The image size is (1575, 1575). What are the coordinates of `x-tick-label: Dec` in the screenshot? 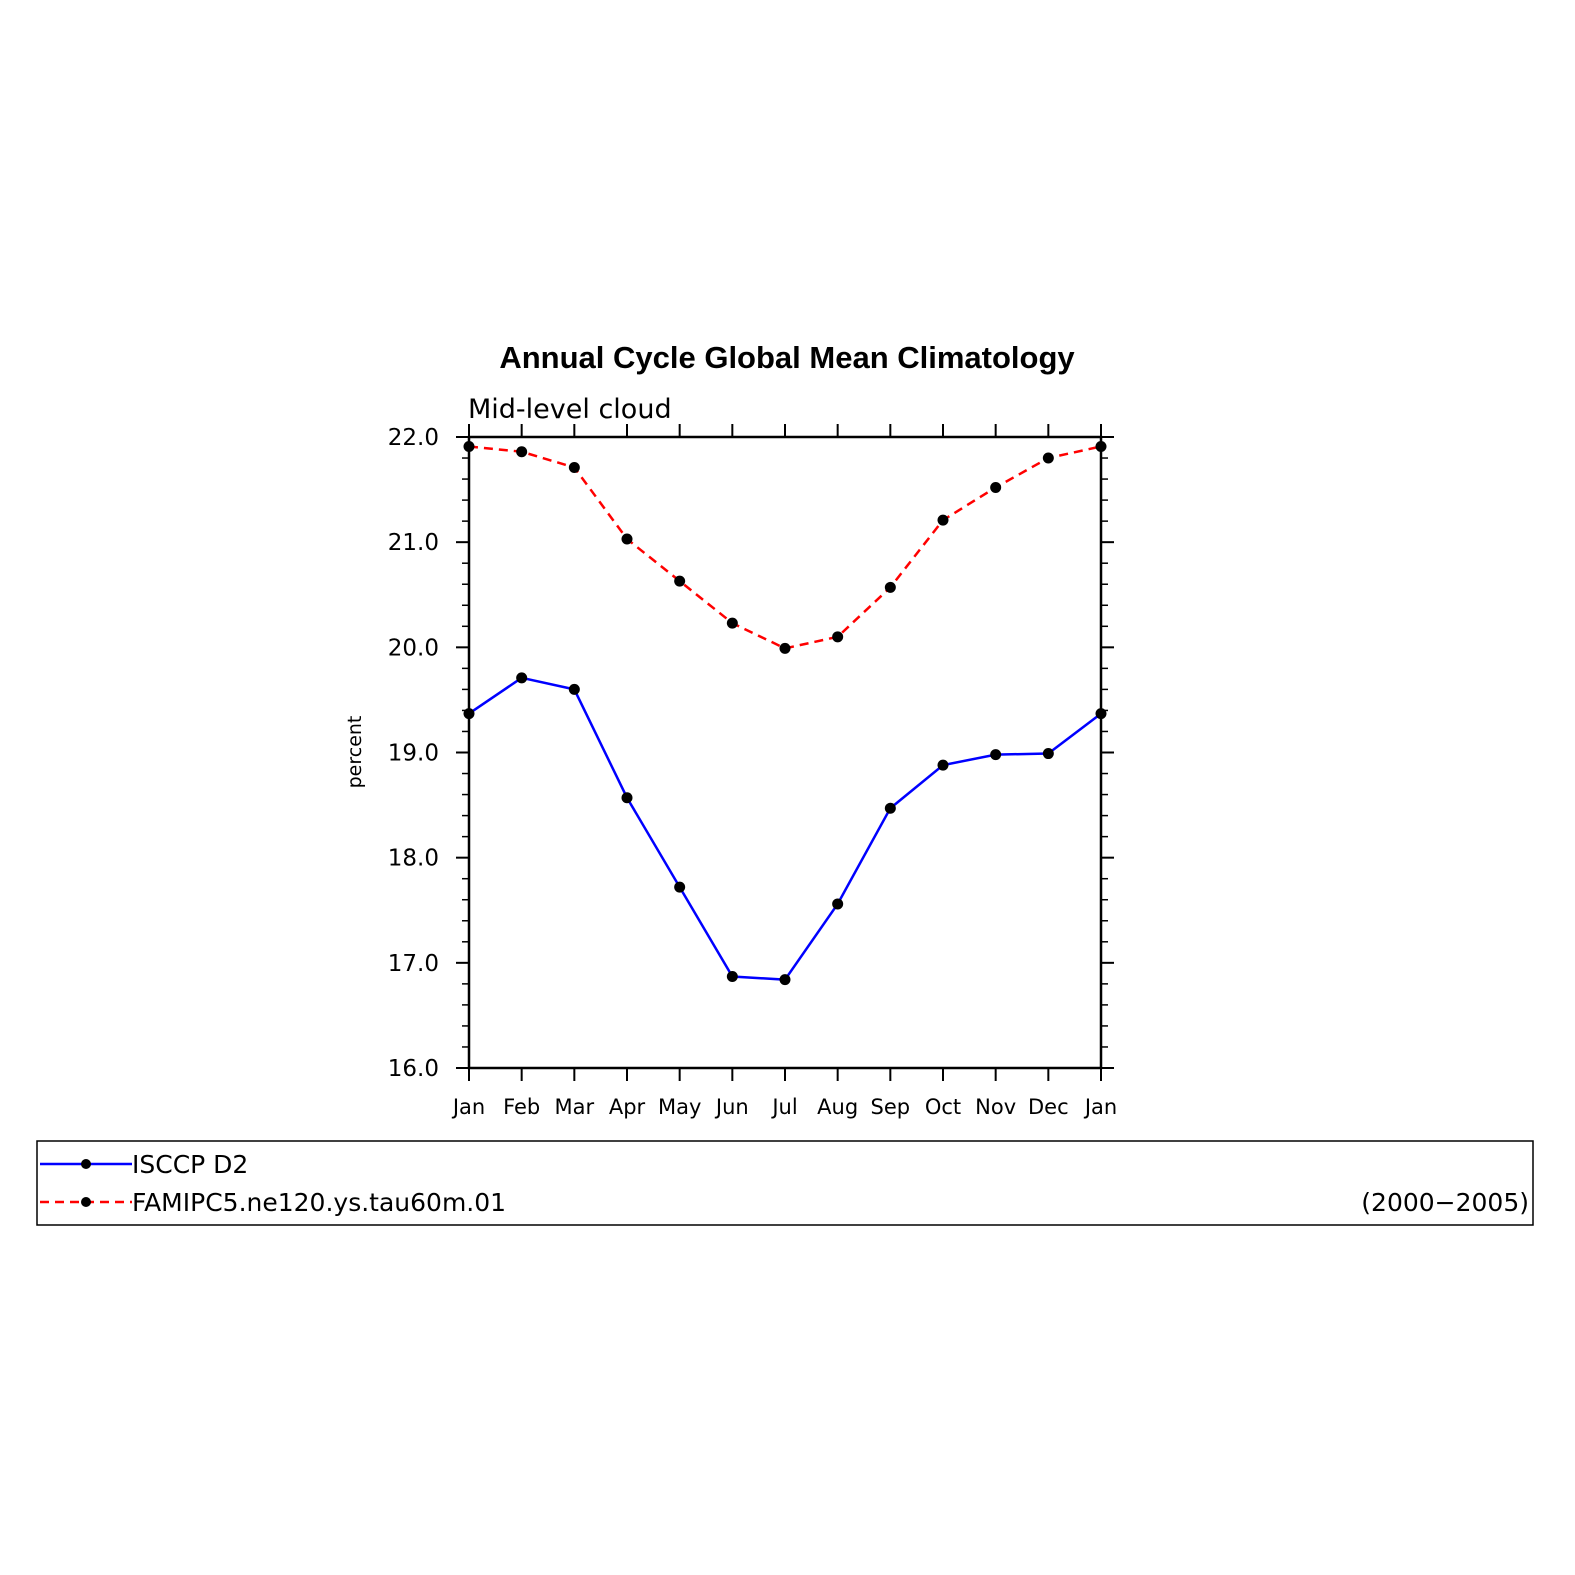 It's located at (1048, 1107).